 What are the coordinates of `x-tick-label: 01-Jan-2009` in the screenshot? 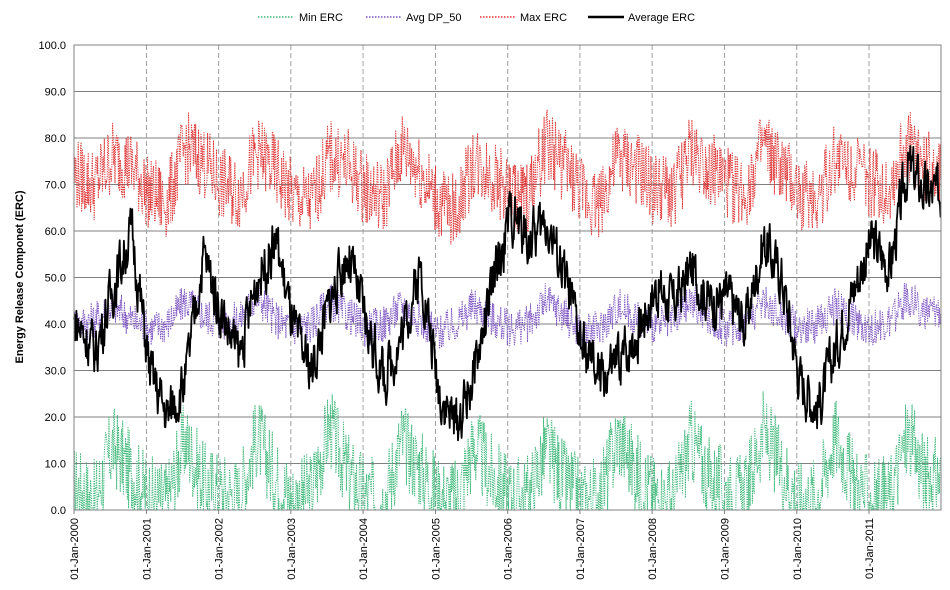 It's located at (726, 549).